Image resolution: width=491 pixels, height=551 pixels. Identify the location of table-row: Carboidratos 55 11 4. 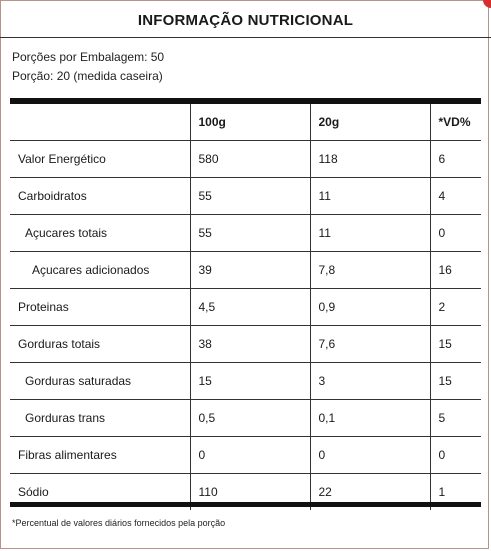
(245, 196).